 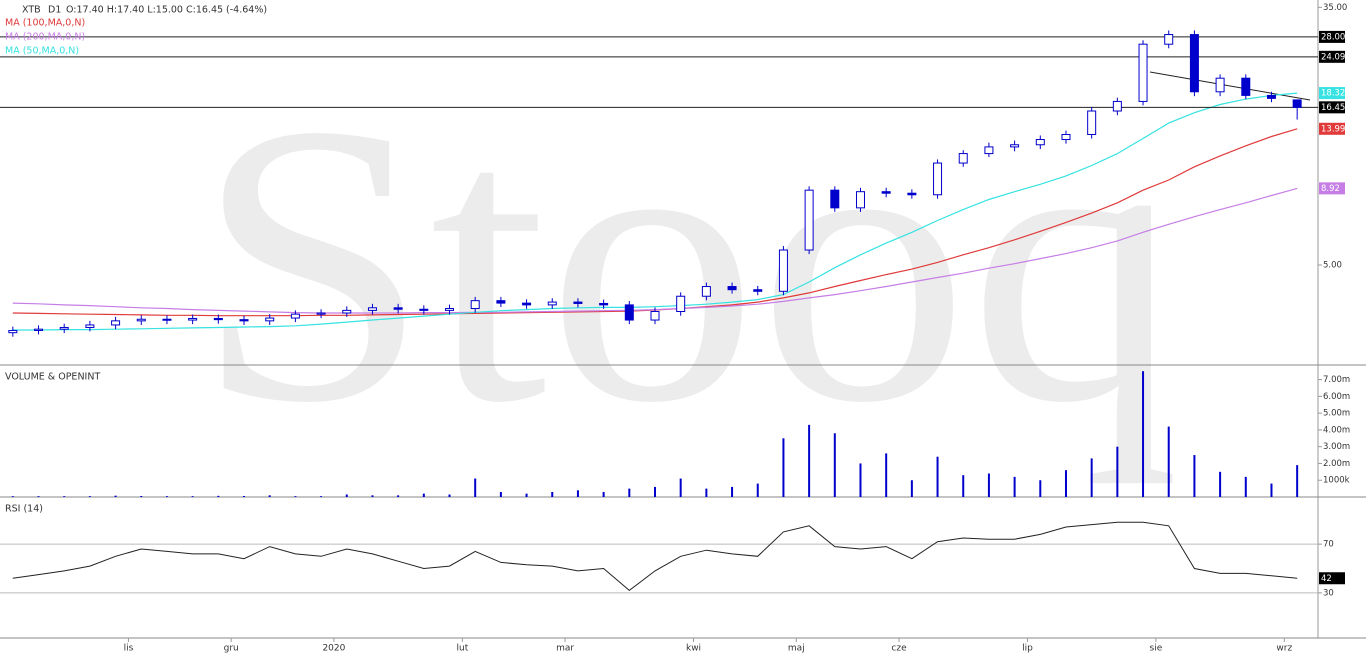 I want to click on legend-entry: MA (200,MA,0,N), so click(x=45, y=37).